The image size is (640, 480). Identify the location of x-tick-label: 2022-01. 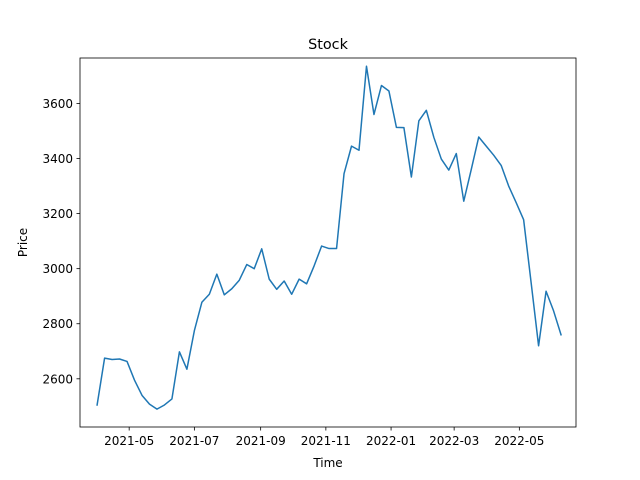
(391, 441).